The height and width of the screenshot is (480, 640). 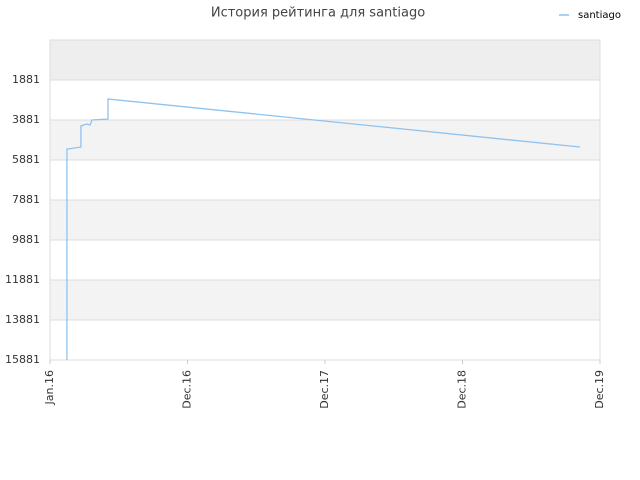 What do you see at coordinates (26, 199) in the screenshot?
I see `y-tick-label: 7881` at bounding box center [26, 199].